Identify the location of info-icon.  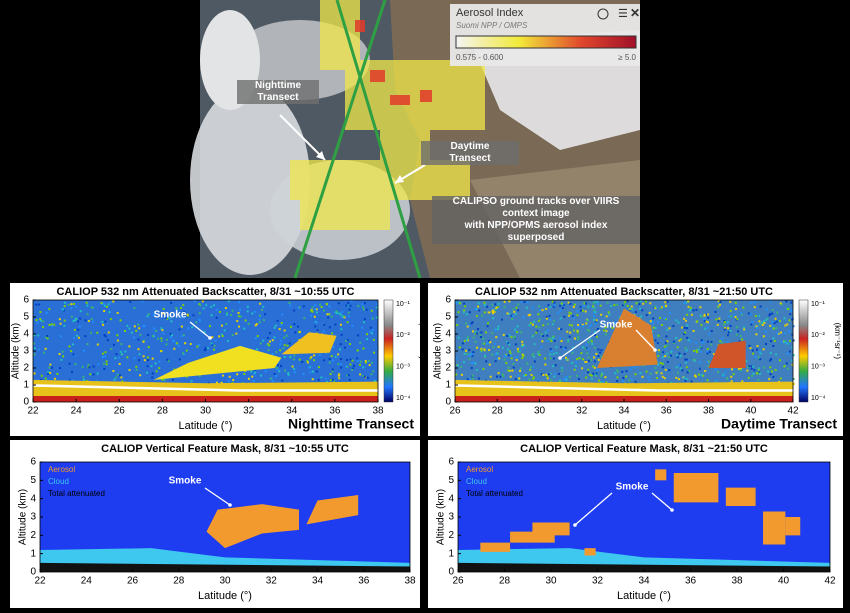
(603, 14).